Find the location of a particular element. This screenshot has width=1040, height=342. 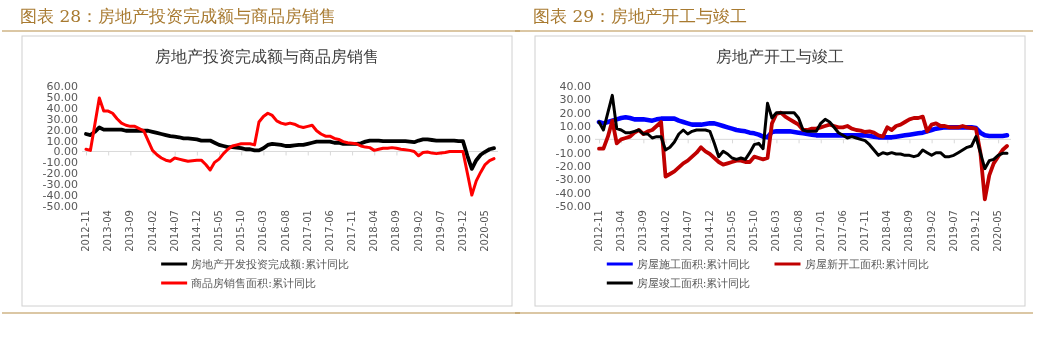

chart-title: 图表 28：房地产投资完成额与商品房销售 is located at coordinates (178, 16).